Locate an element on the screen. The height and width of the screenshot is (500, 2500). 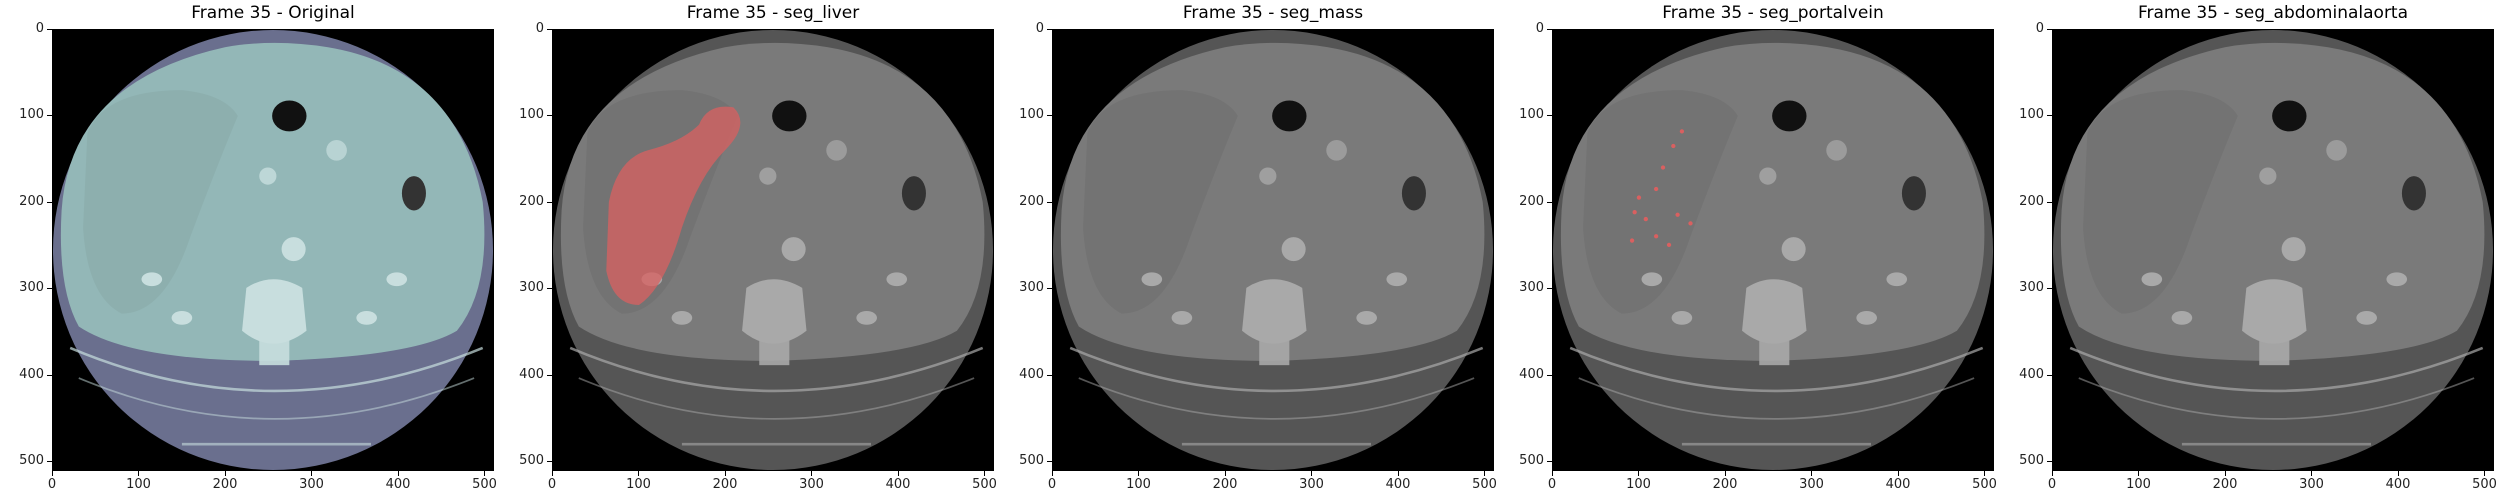
liver-mask-overlay is located at coordinates (673, 205).